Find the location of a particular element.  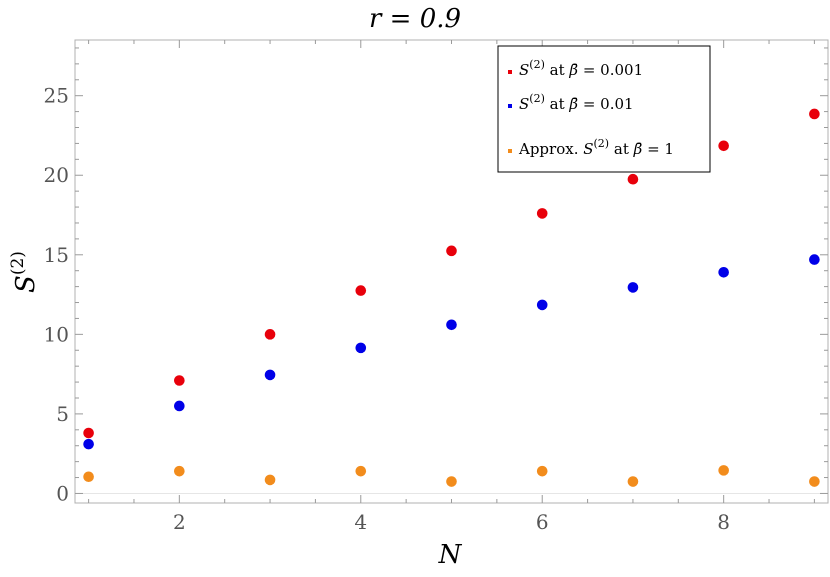

y-axis-label-text: S(2) is located at coordinates (24, 272).